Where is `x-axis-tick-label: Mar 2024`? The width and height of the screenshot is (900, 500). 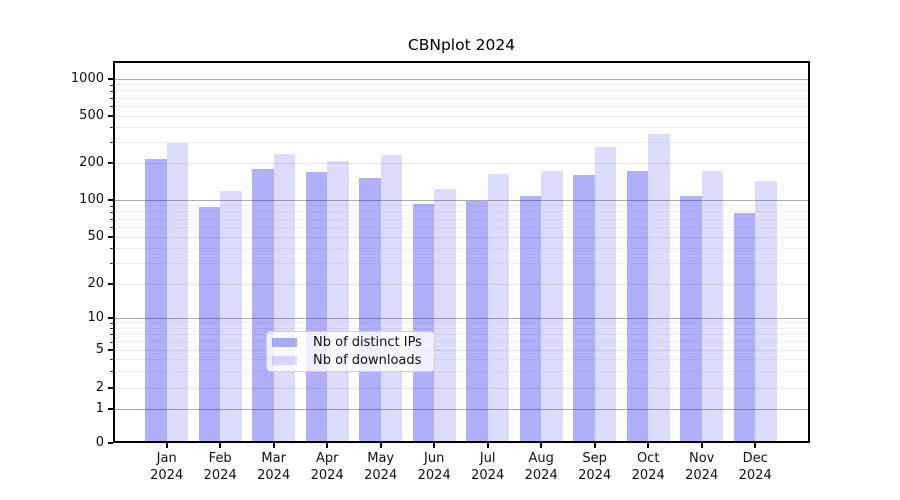 x-axis-tick-label: Mar 2024 is located at coordinates (274, 467).